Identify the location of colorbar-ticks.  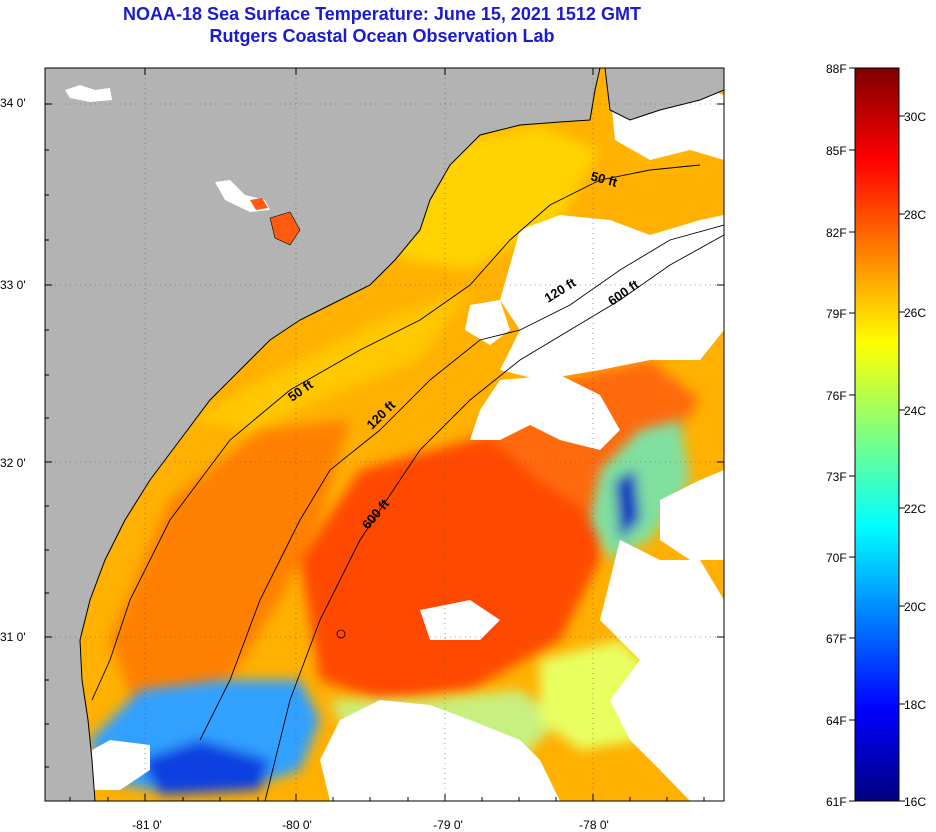
(877, 434).